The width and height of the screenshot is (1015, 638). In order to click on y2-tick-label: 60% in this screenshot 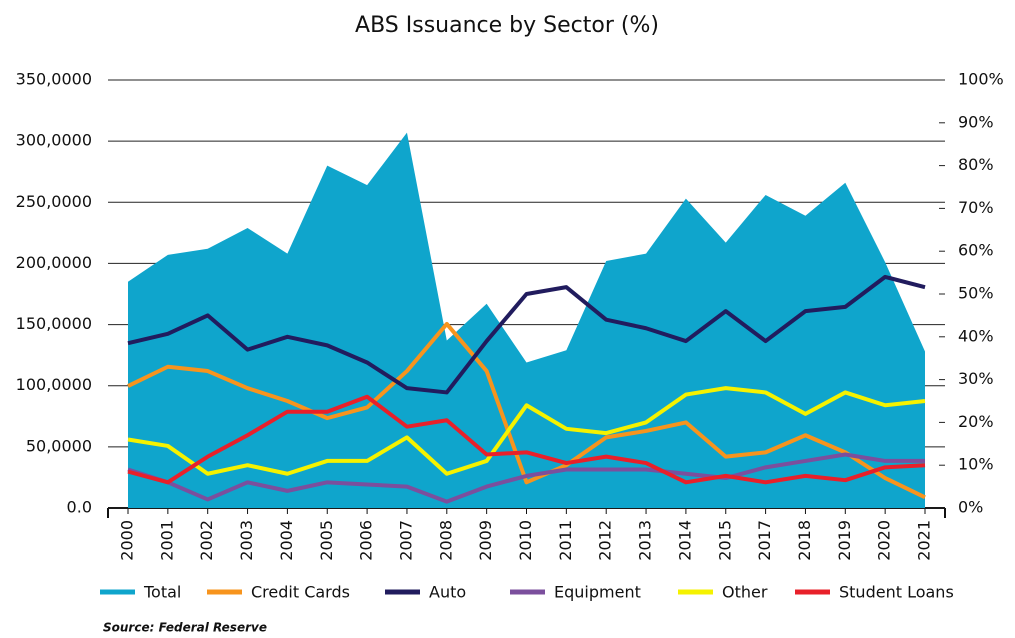, I will do `click(976, 250)`.